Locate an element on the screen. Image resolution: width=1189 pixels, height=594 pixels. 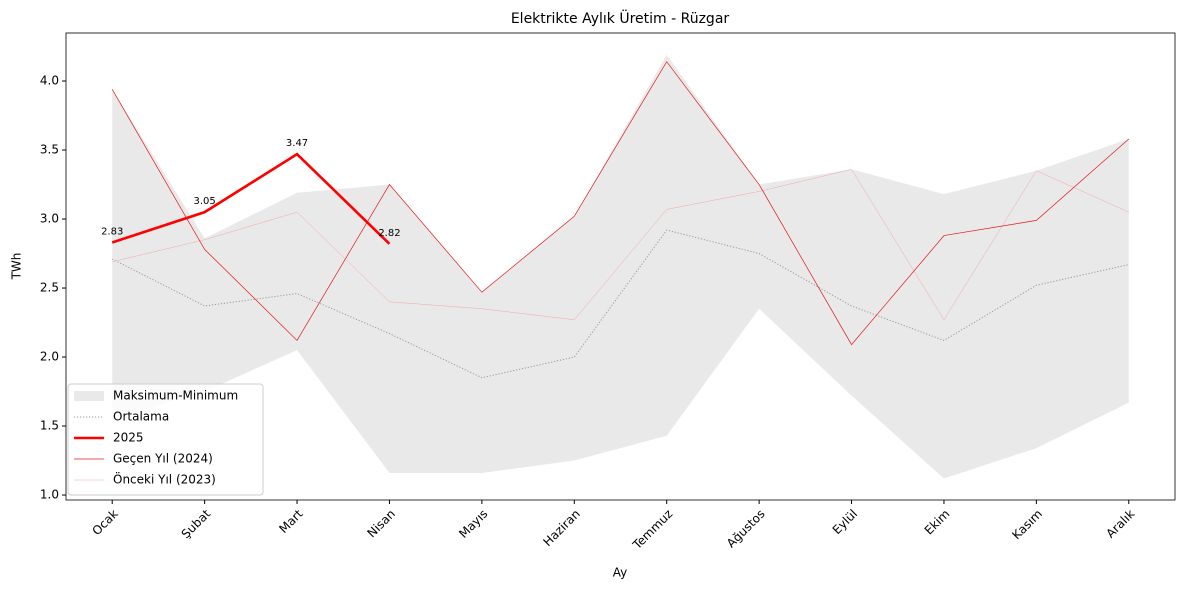
y-tick-label: 3.0 is located at coordinates (49, 219).